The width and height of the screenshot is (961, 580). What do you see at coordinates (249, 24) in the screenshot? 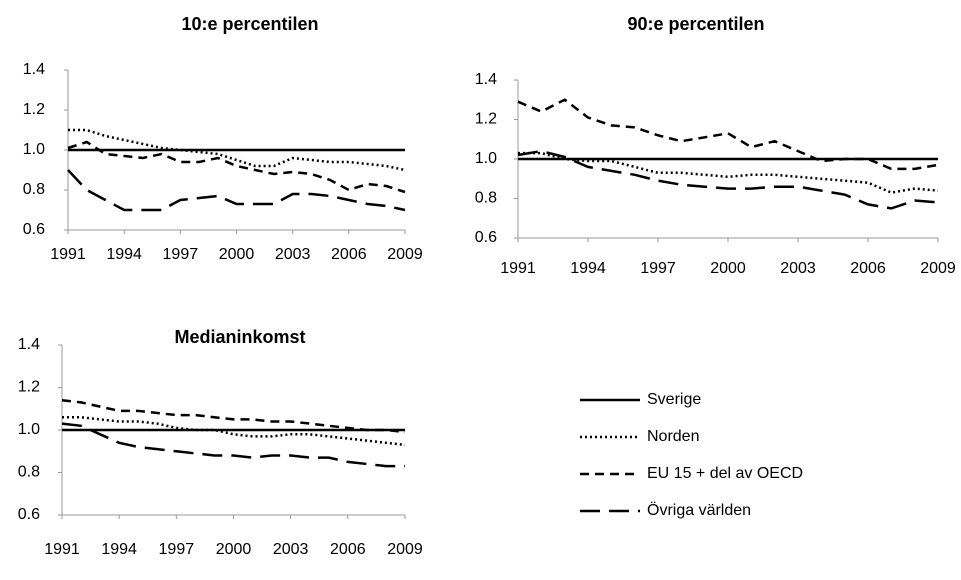
I see `chart-title: 10:e percentilen` at bounding box center [249, 24].